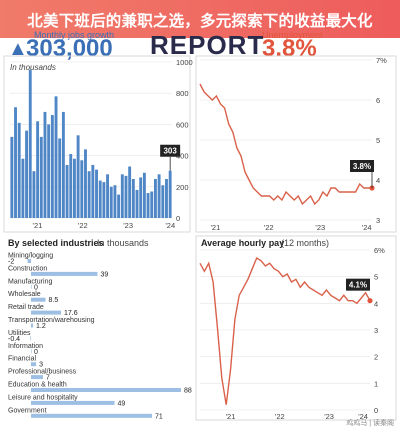  I want to click on jobs-y-tick: 200, so click(182, 187).